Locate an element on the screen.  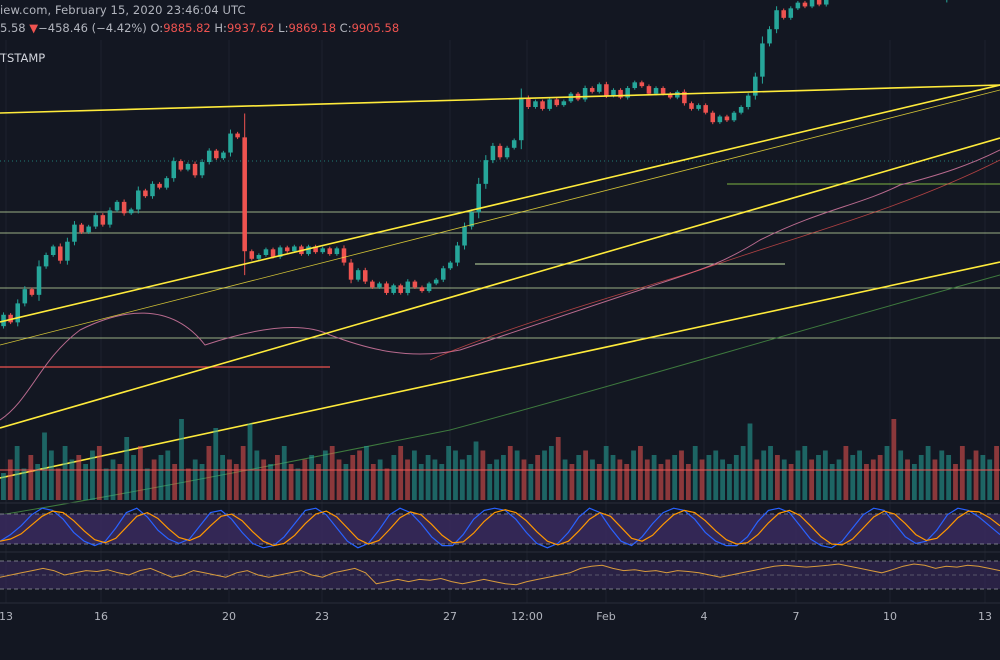
rsi-panel is located at coordinates (500, 570).